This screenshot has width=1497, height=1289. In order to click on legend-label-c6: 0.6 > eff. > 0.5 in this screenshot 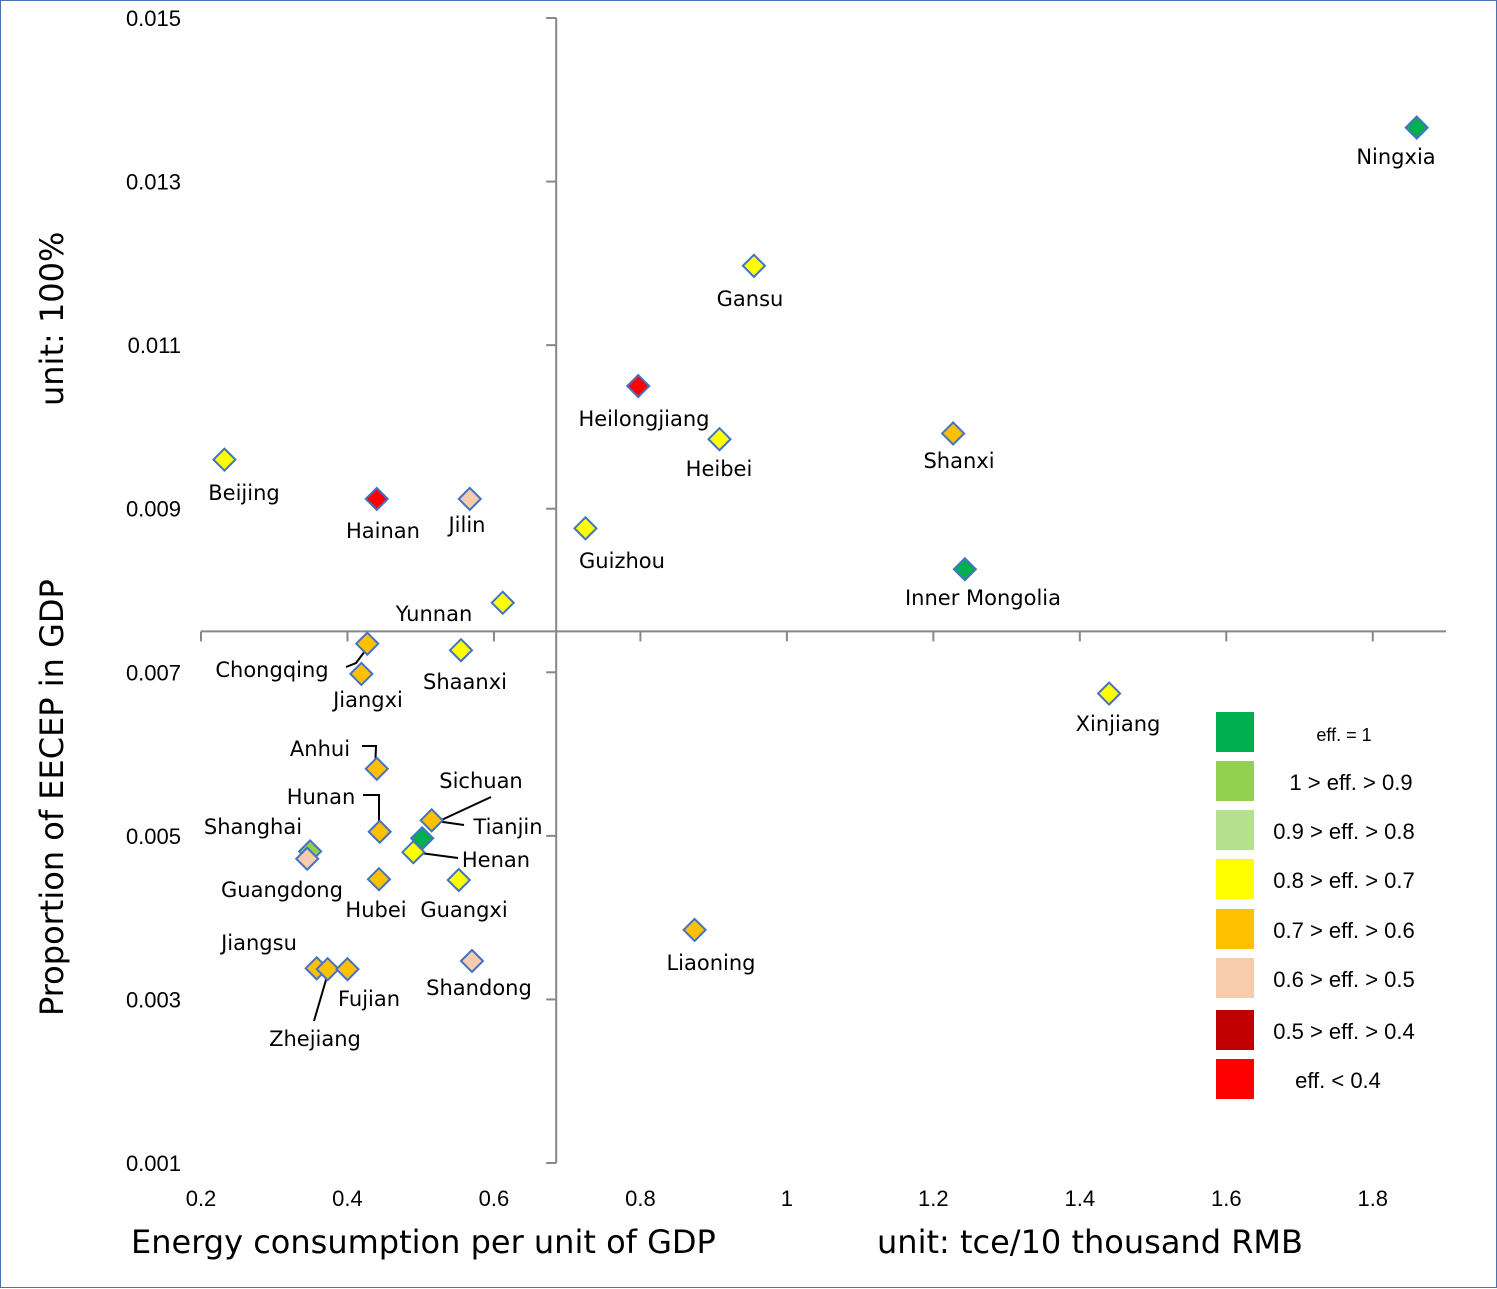, I will do `click(1344, 979)`.